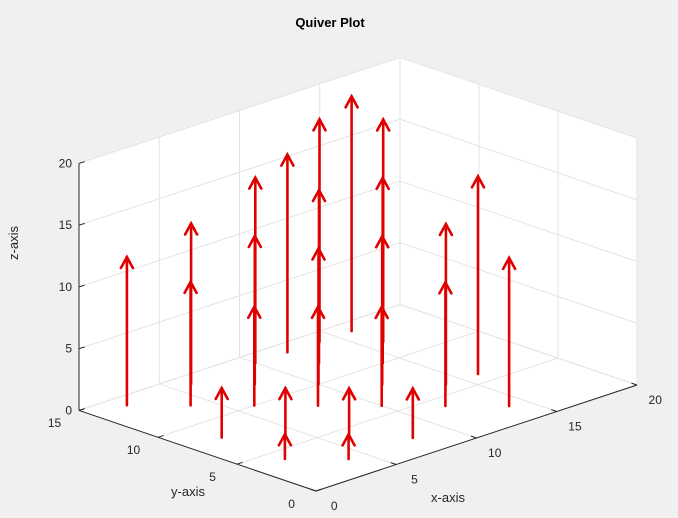 The image size is (678, 518). What do you see at coordinates (212, 477) in the screenshot?
I see `y-tick-label: 5` at bounding box center [212, 477].